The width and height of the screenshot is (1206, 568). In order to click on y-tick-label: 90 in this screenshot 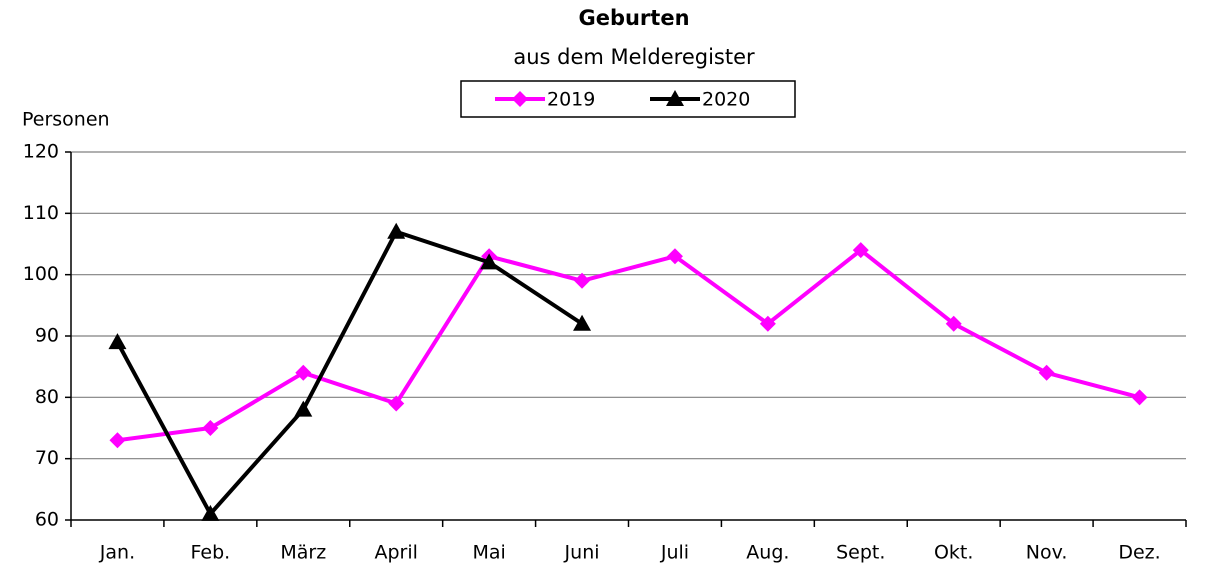, I will do `click(47, 336)`.